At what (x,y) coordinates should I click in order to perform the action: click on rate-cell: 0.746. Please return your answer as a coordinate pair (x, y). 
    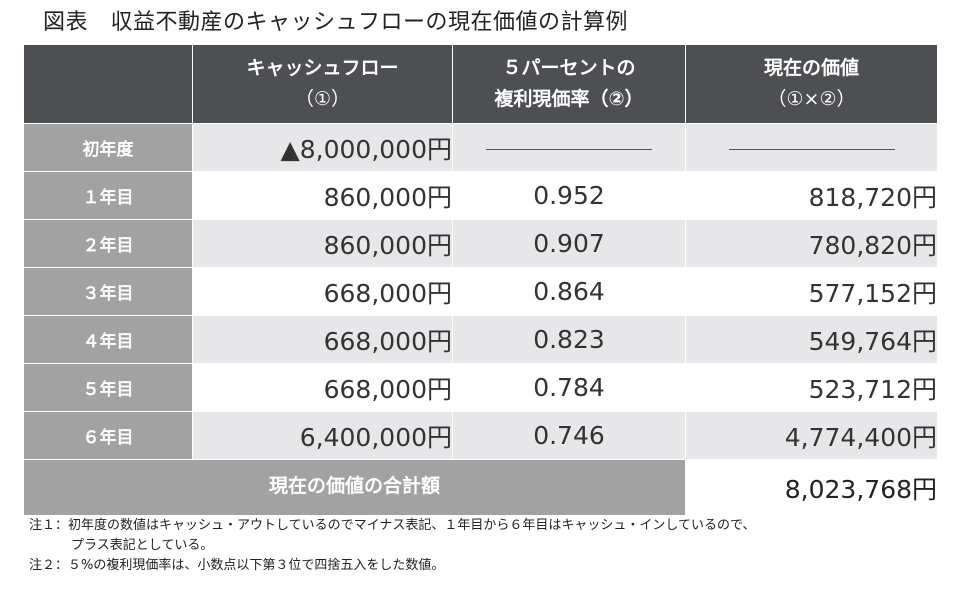
    Looking at the image, I should click on (569, 435).